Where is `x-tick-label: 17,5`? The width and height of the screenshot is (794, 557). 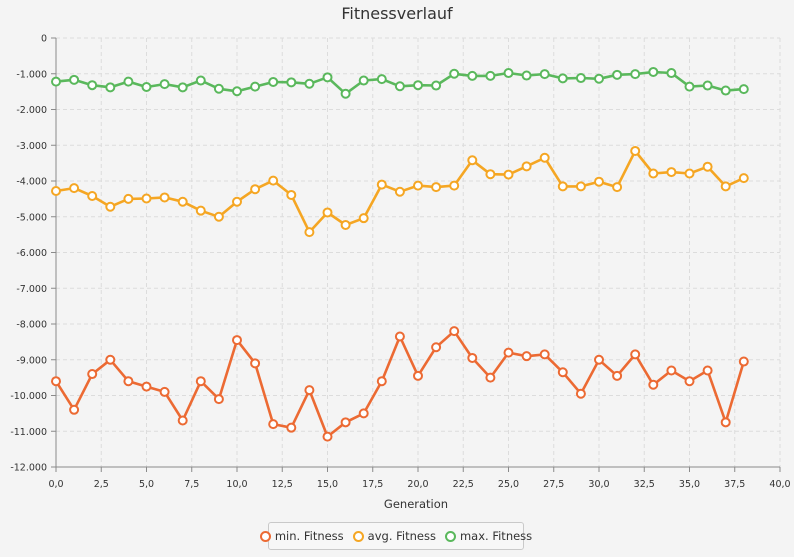
x-tick-label: 17,5 is located at coordinates (372, 484).